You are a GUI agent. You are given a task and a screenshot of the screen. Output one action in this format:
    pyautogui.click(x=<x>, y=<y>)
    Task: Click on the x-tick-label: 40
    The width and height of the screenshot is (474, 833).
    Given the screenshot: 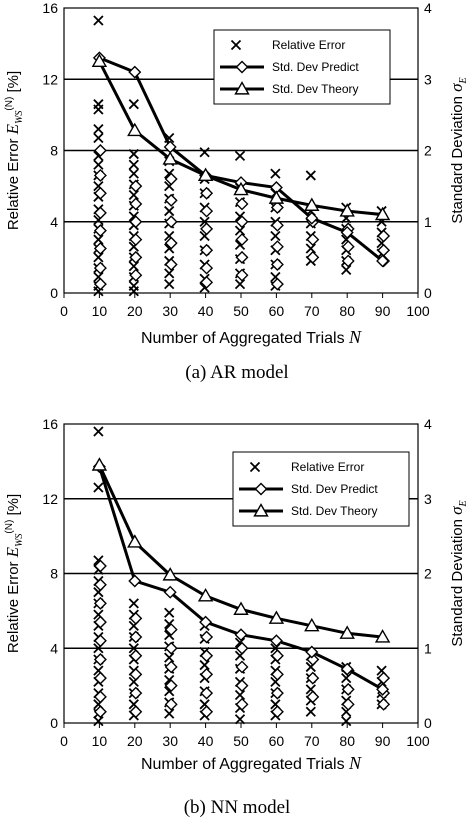 What is the action you would take?
    pyautogui.click(x=206, y=741)
    